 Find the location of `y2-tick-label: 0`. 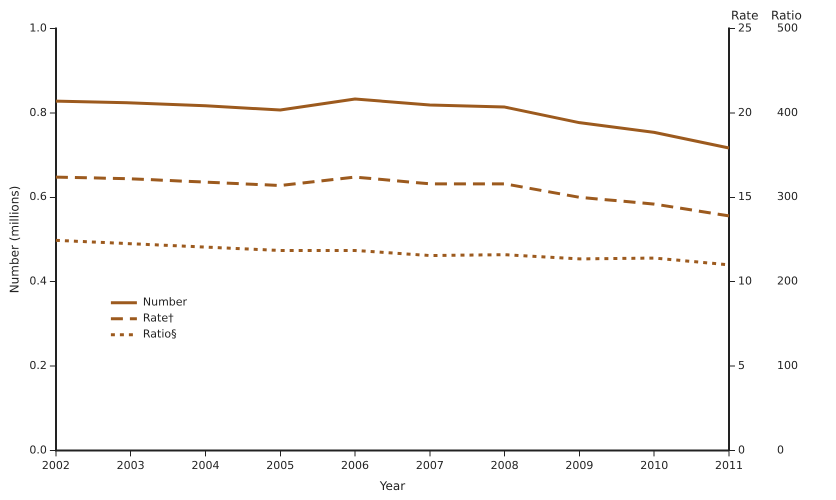

y2-tick-label: 0 is located at coordinates (742, 449).